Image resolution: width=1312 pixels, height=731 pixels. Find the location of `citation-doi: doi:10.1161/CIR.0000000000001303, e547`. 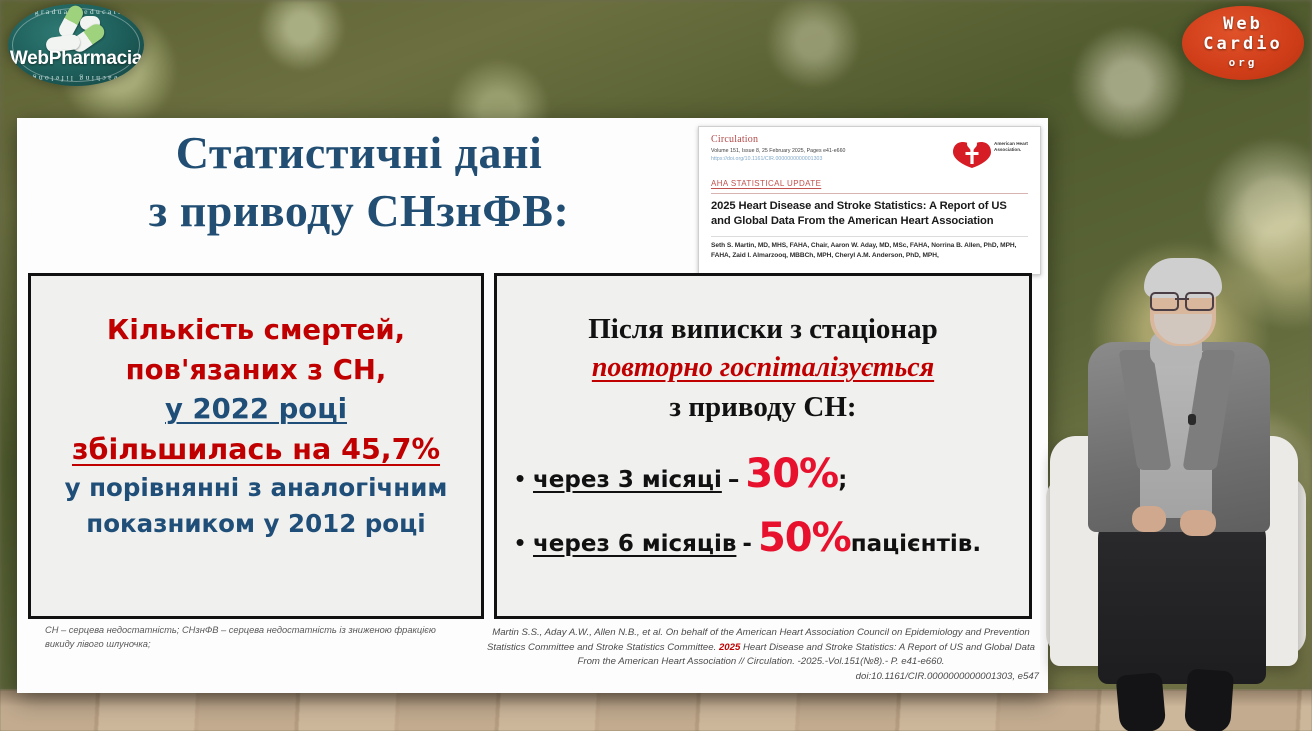

citation-doi: doi:10.1161/CIR.0000000000001303, e547 is located at coordinates (947, 676).